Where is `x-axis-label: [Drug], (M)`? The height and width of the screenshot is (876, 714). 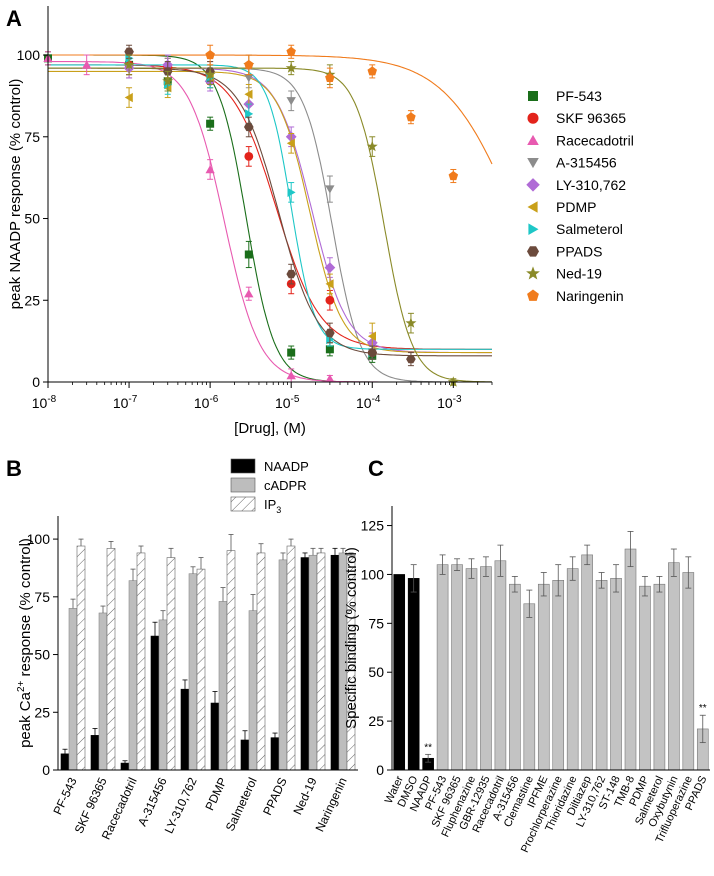 x-axis-label: [Drug], (M) is located at coordinates (270, 428).